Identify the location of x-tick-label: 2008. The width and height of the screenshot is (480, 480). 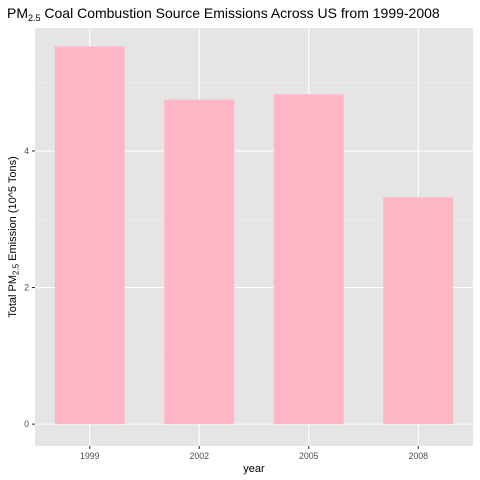
(418, 456).